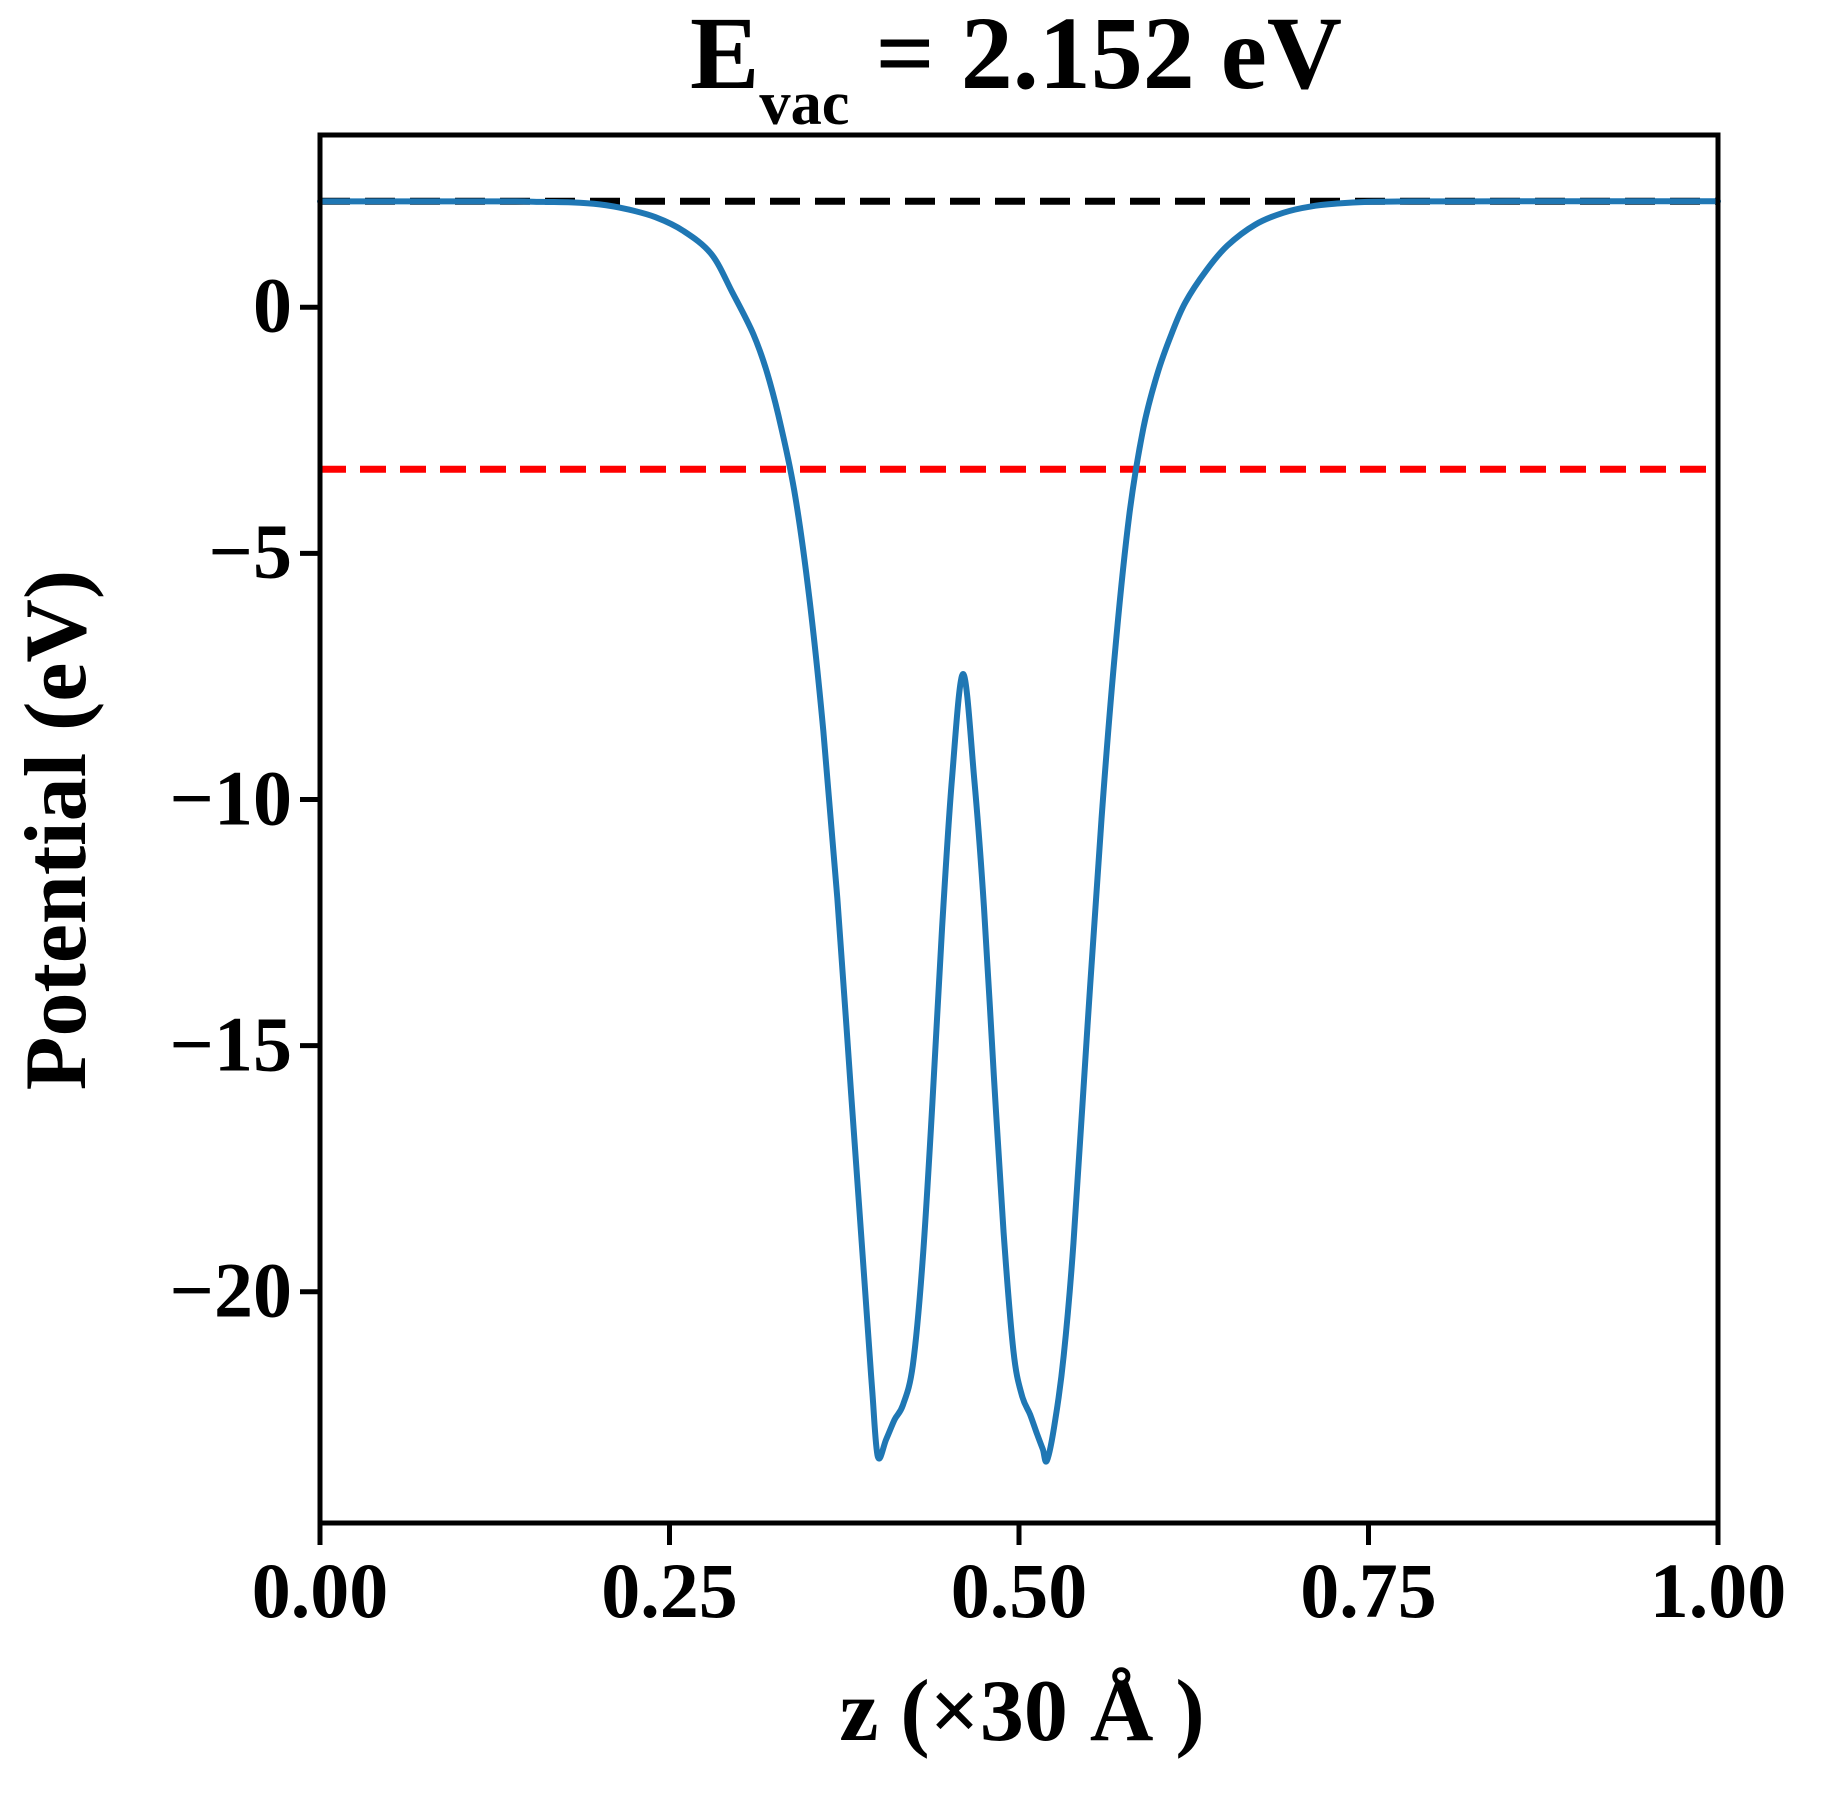 The image size is (1833, 1794). I want to click on title-subscript: vac, so click(804, 103).